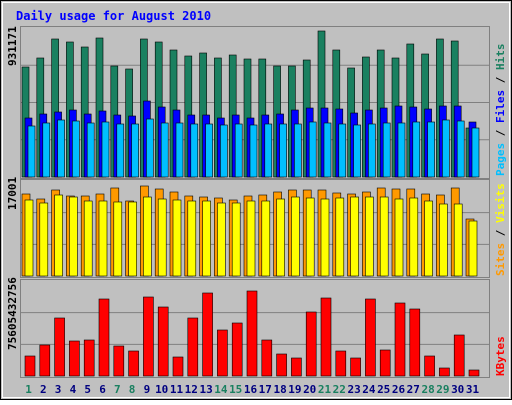  Describe the element at coordinates (87, 389) in the screenshot. I see `day-label: 5` at that location.